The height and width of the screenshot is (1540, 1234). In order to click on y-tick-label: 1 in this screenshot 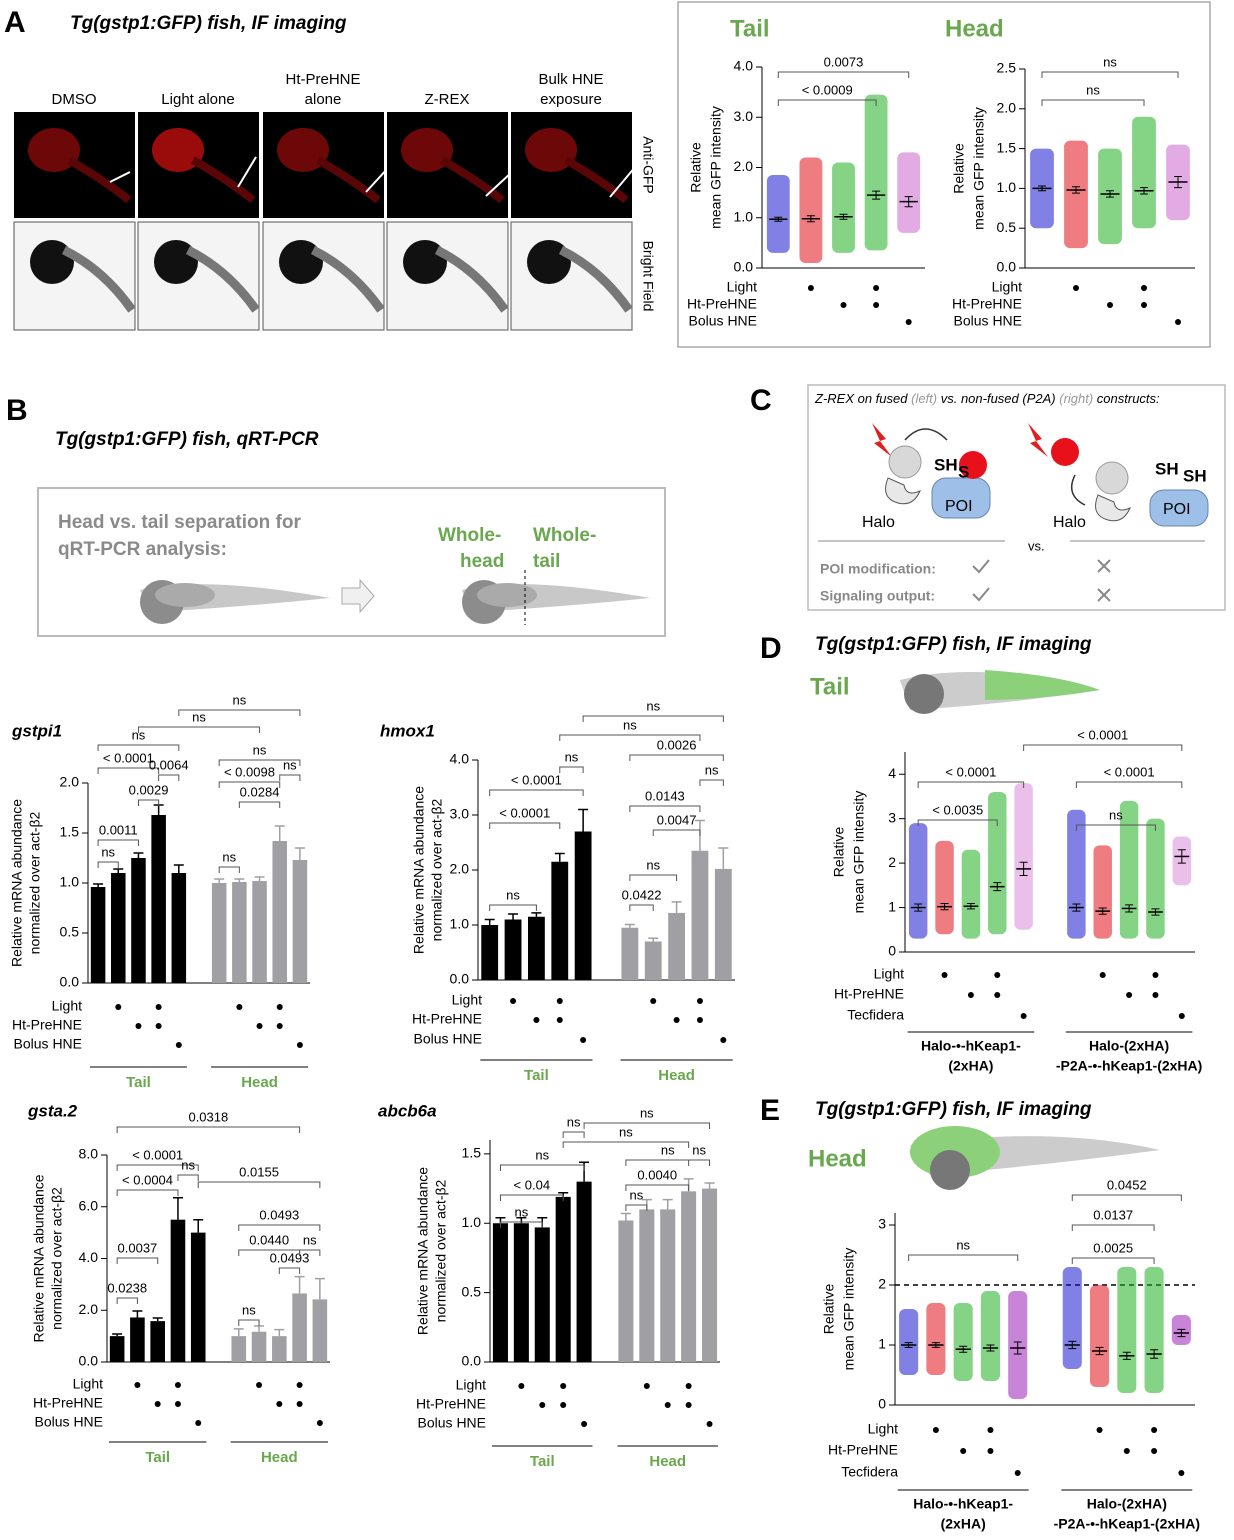, I will do `click(882, 1344)`.